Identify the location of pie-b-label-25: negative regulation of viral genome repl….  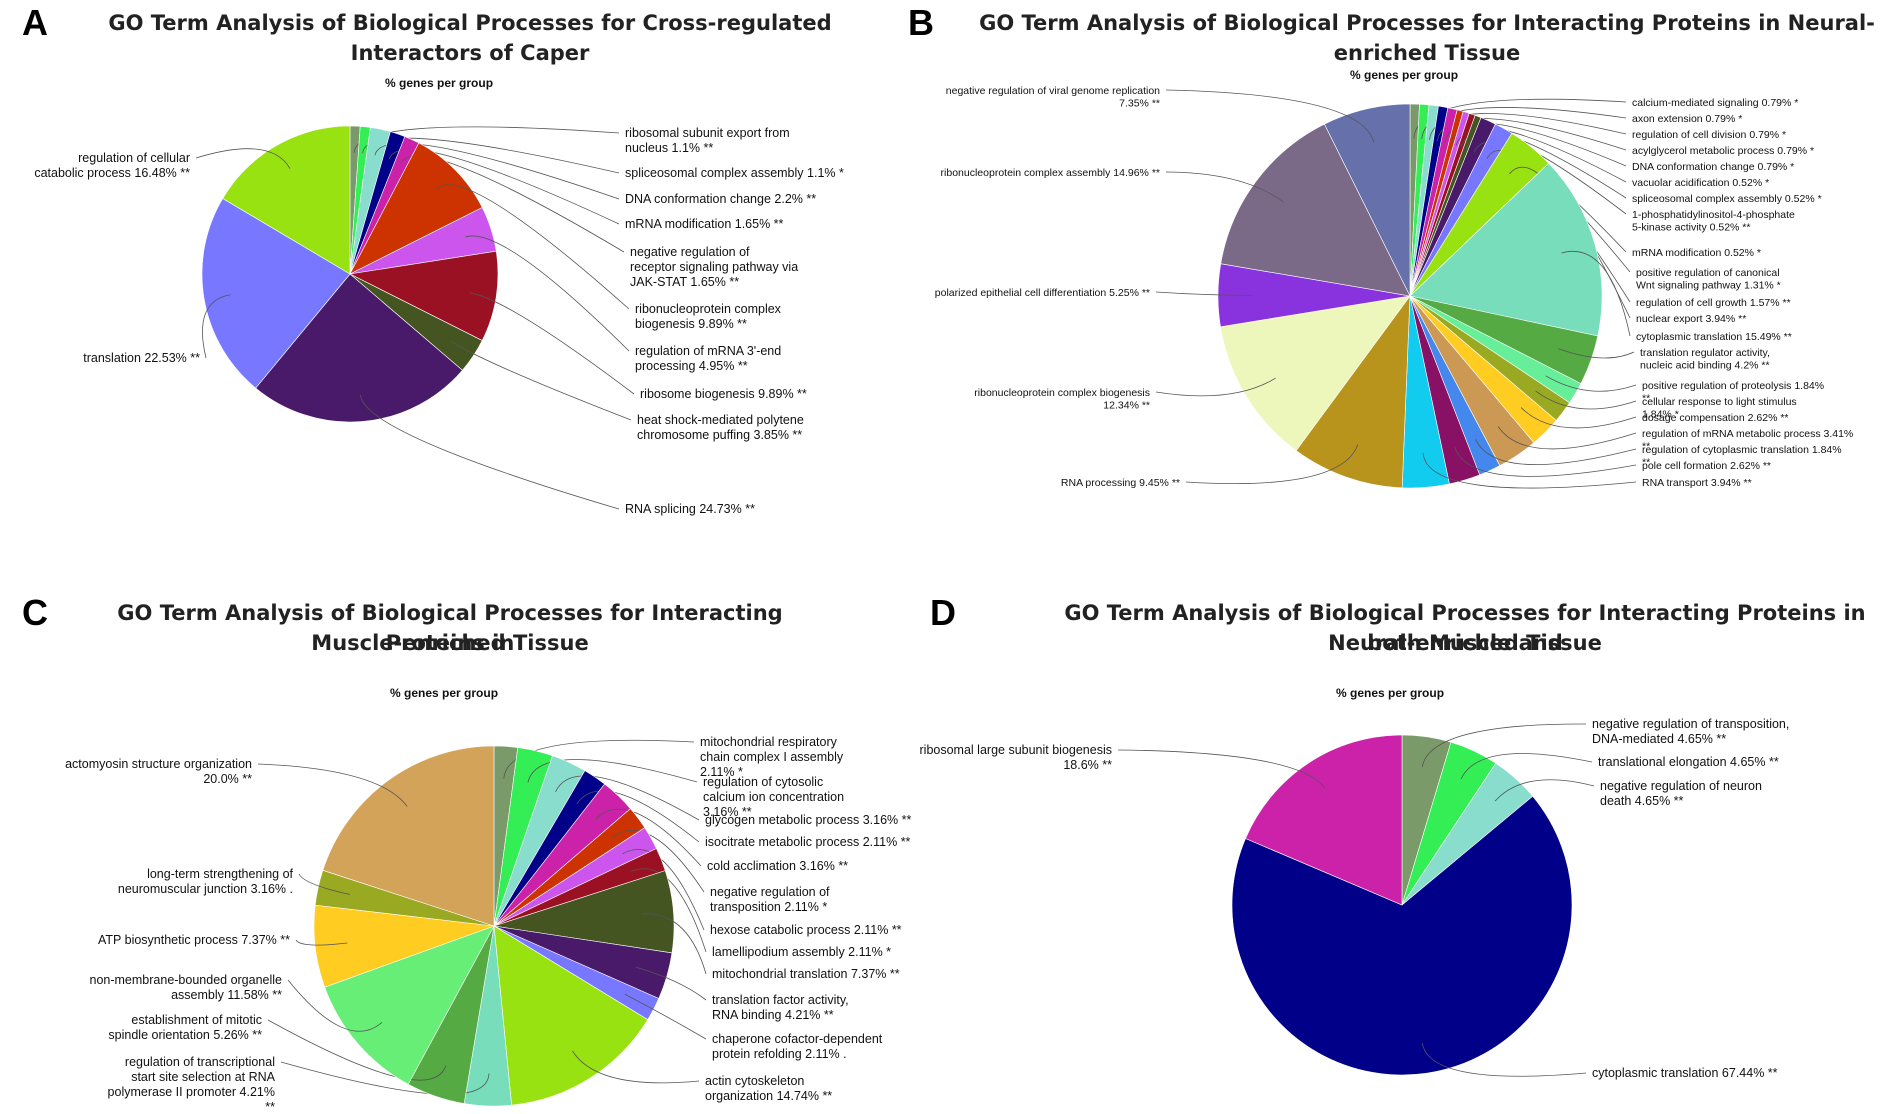
(1053, 97).